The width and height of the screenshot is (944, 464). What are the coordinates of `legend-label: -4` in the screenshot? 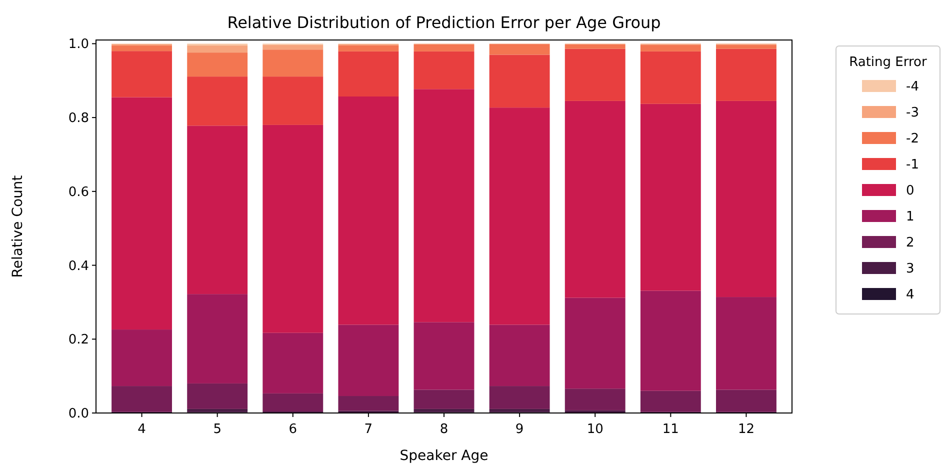 It's located at (912, 87).